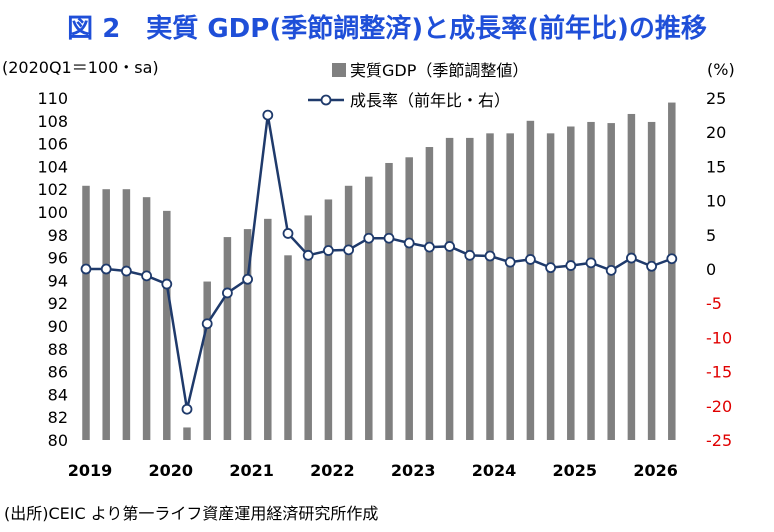  I want to click on x-year-label: 2025, so click(575, 470).